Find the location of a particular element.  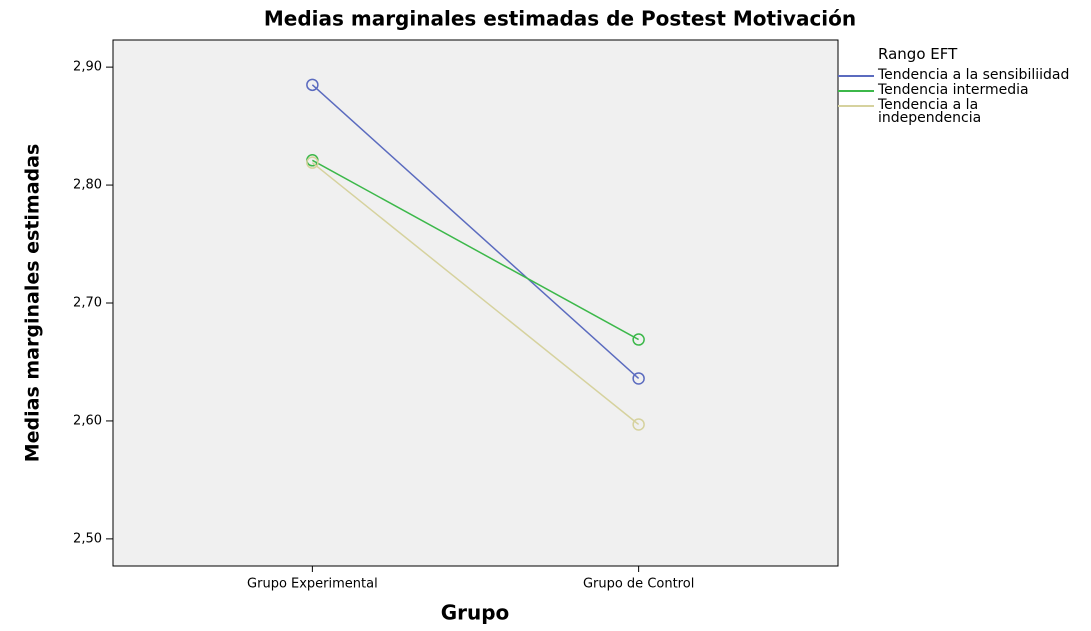

y-tick-label: 2,70 is located at coordinates (87, 303).